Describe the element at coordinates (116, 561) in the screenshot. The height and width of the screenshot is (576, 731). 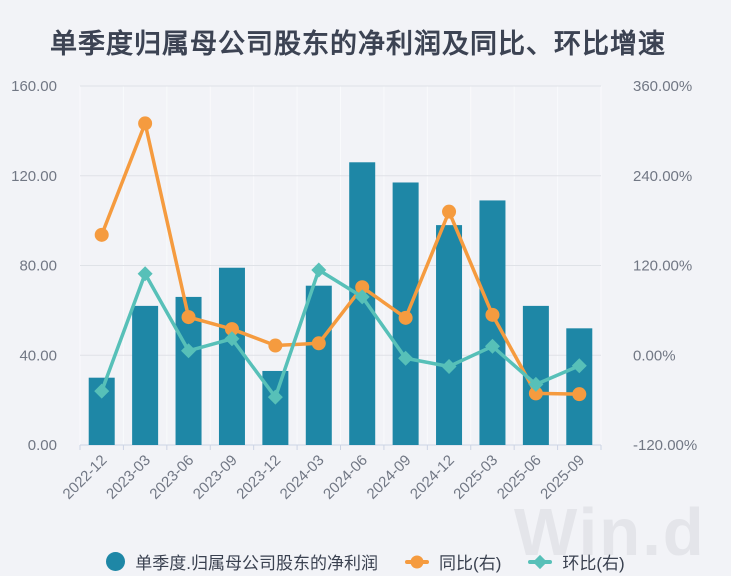
I see `bar-series-marker-icon` at that location.